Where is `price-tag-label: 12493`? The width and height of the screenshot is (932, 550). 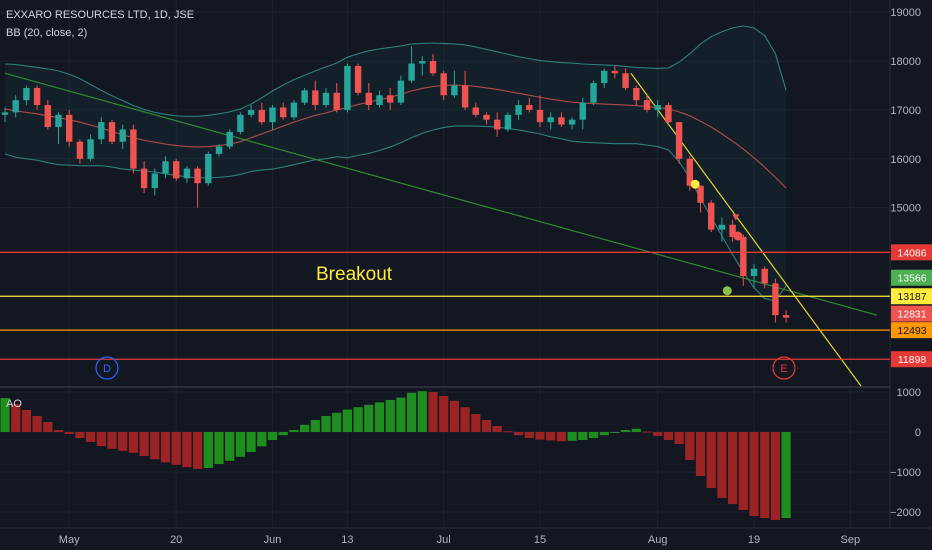
price-tag-label: 12493 is located at coordinates (911, 331).